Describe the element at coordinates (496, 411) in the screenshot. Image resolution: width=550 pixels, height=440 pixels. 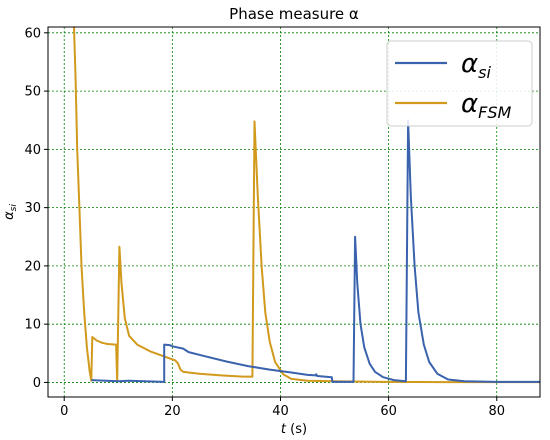
I see `x-tick-label: 80` at that location.